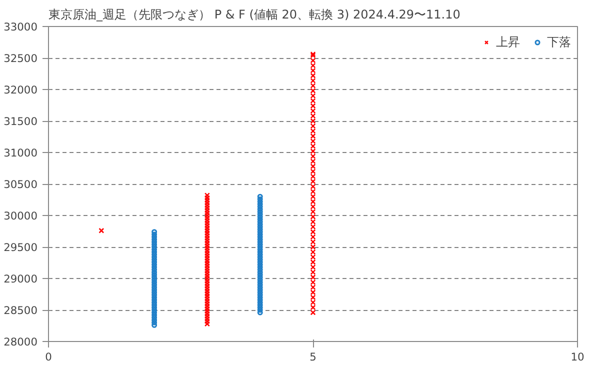 This screenshot has height=369, width=599. Describe the element at coordinates (21, 310) in the screenshot. I see `y-tick-label: 28500` at that location.